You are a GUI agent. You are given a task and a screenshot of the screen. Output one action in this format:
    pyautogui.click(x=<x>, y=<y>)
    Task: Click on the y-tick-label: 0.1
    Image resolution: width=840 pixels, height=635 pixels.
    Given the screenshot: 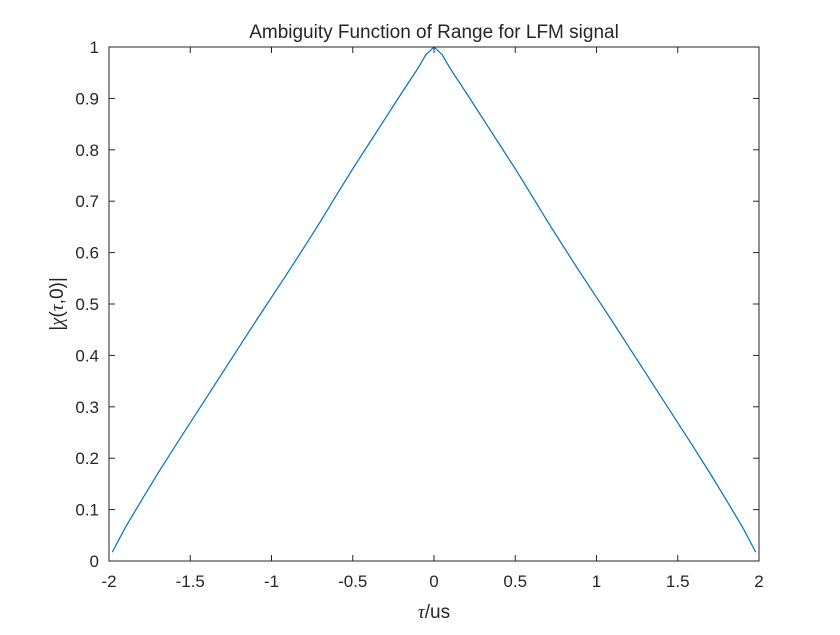 What is the action you would take?
    pyautogui.click(x=87, y=510)
    